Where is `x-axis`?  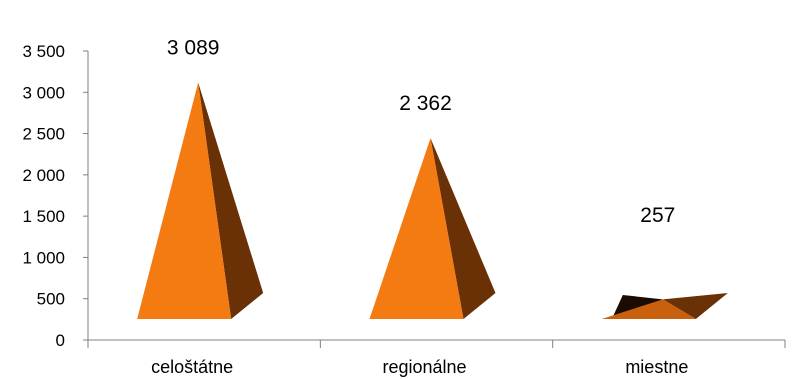 x-axis is located at coordinates (436, 343).